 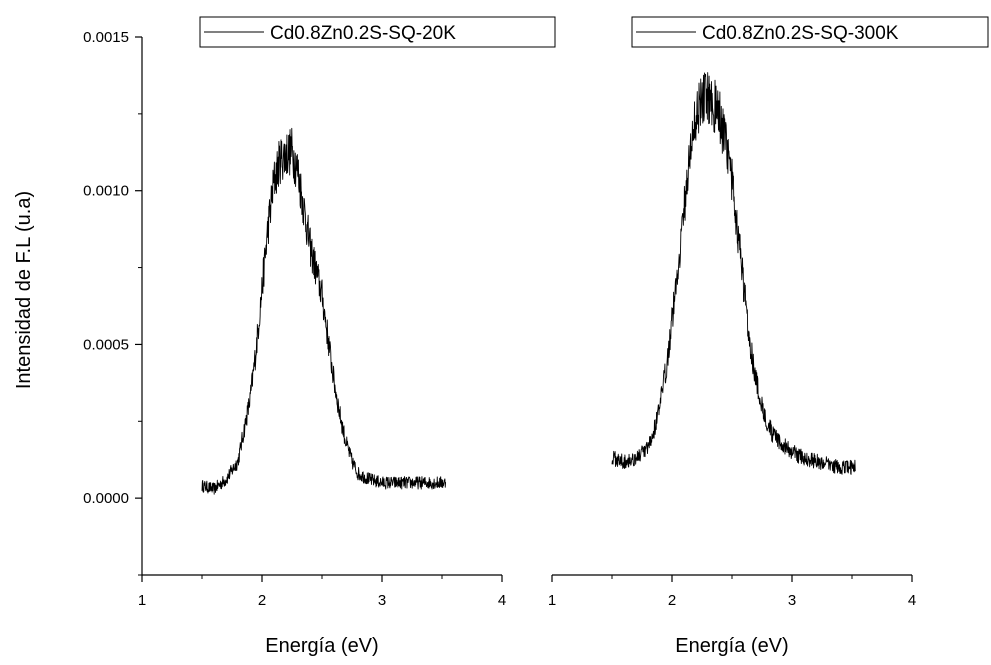 What do you see at coordinates (262, 600) in the screenshot?
I see `x-tick-label-0-1: 2` at bounding box center [262, 600].